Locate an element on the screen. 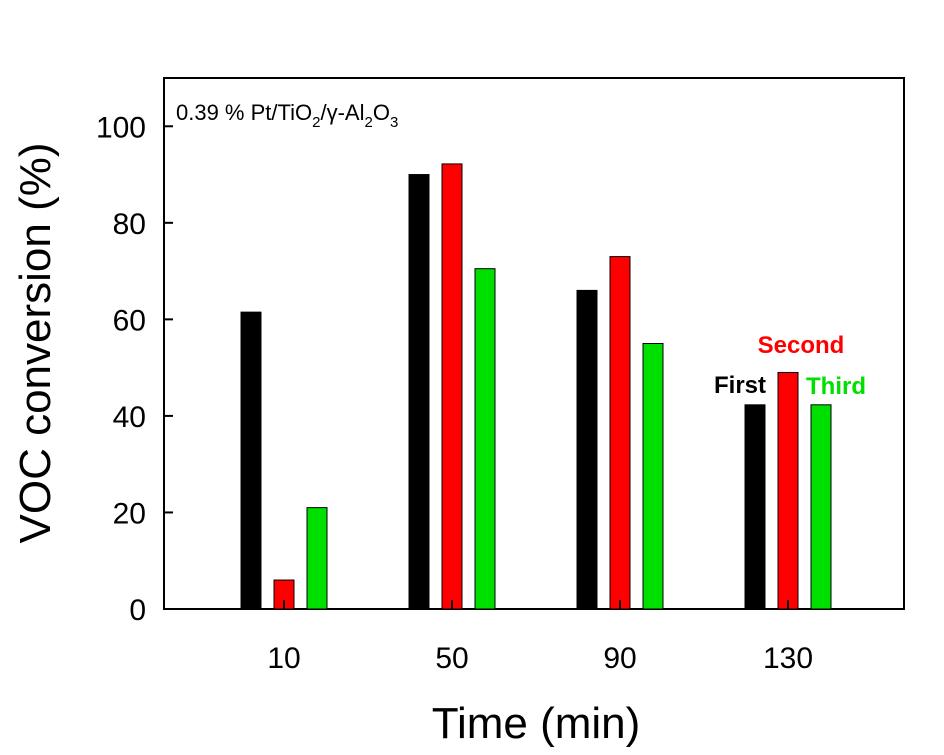 Image resolution: width=944 pixels, height=755 pixels. x-tick-label: 130 is located at coordinates (788, 658).